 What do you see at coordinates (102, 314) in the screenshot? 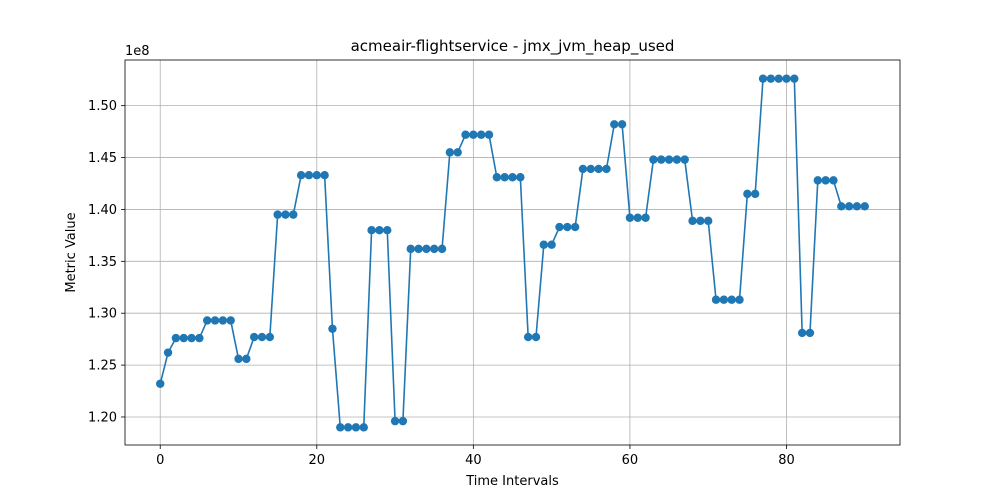
I see `y-tick-label: 1.30` at bounding box center [102, 314].